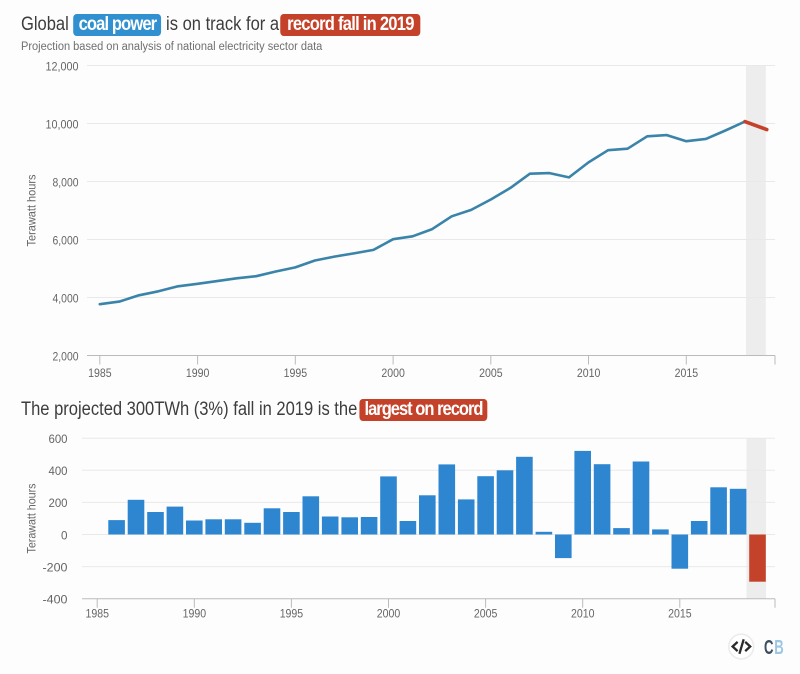 The image size is (800, 674). Describe the element at coordinates (769, 648) in the screenshot. I see `svg-text: C` at that location.